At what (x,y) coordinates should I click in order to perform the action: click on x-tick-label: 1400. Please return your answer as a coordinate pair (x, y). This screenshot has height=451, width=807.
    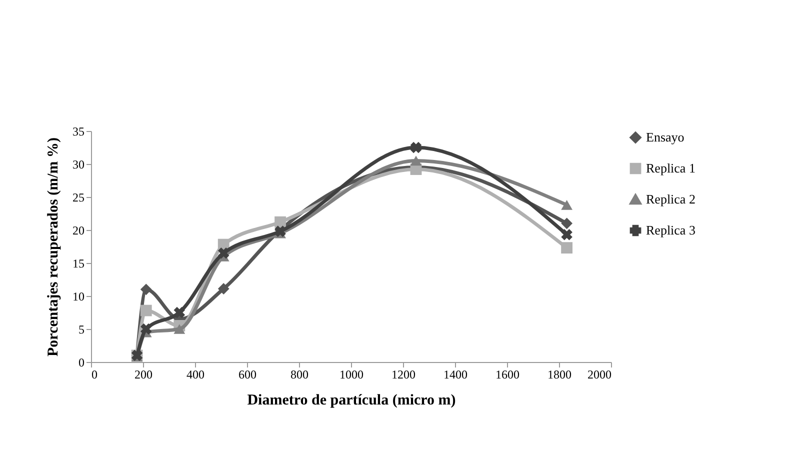
    Looking at the image, I should click on (456, 375).